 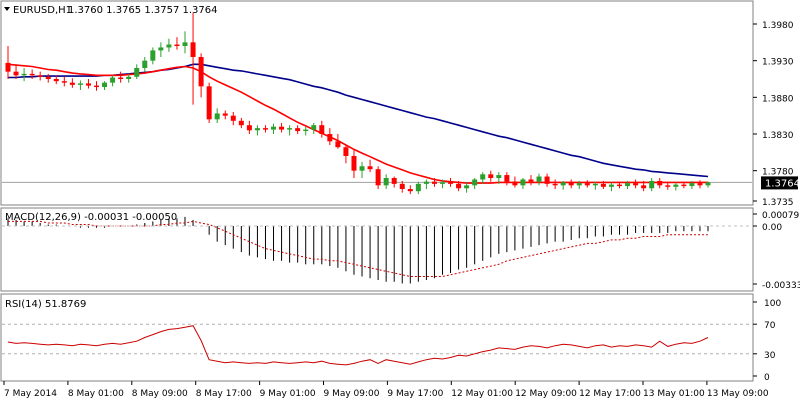 What do you see at coordinates (224, 394) in the screenshot?
I see `time-tick-label: 8 May 17:00` at bounding box center [224, 394].